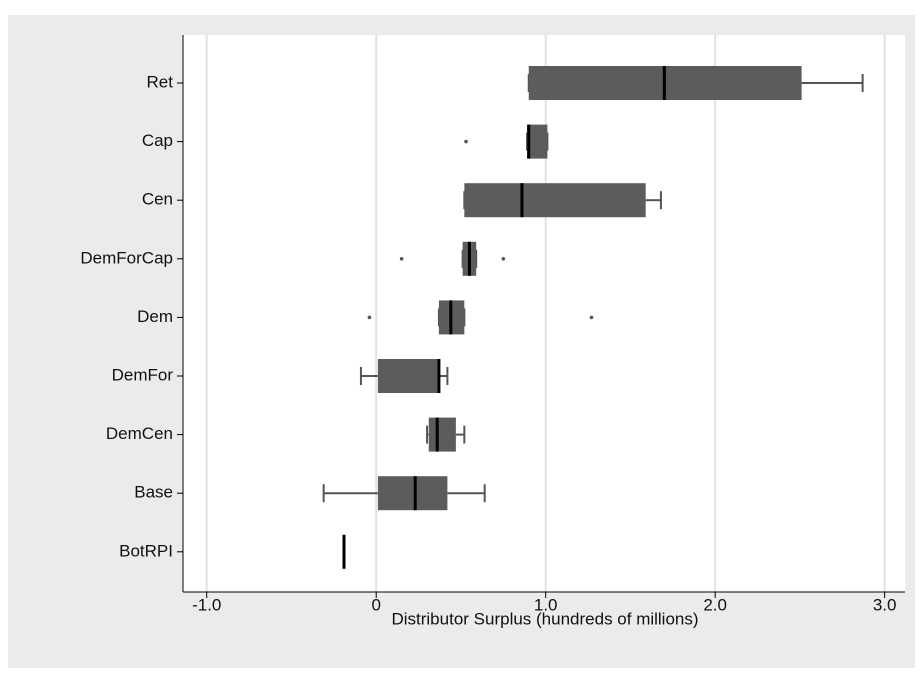  I want to click on x-tick-label: 1.0, so click(546, 604).